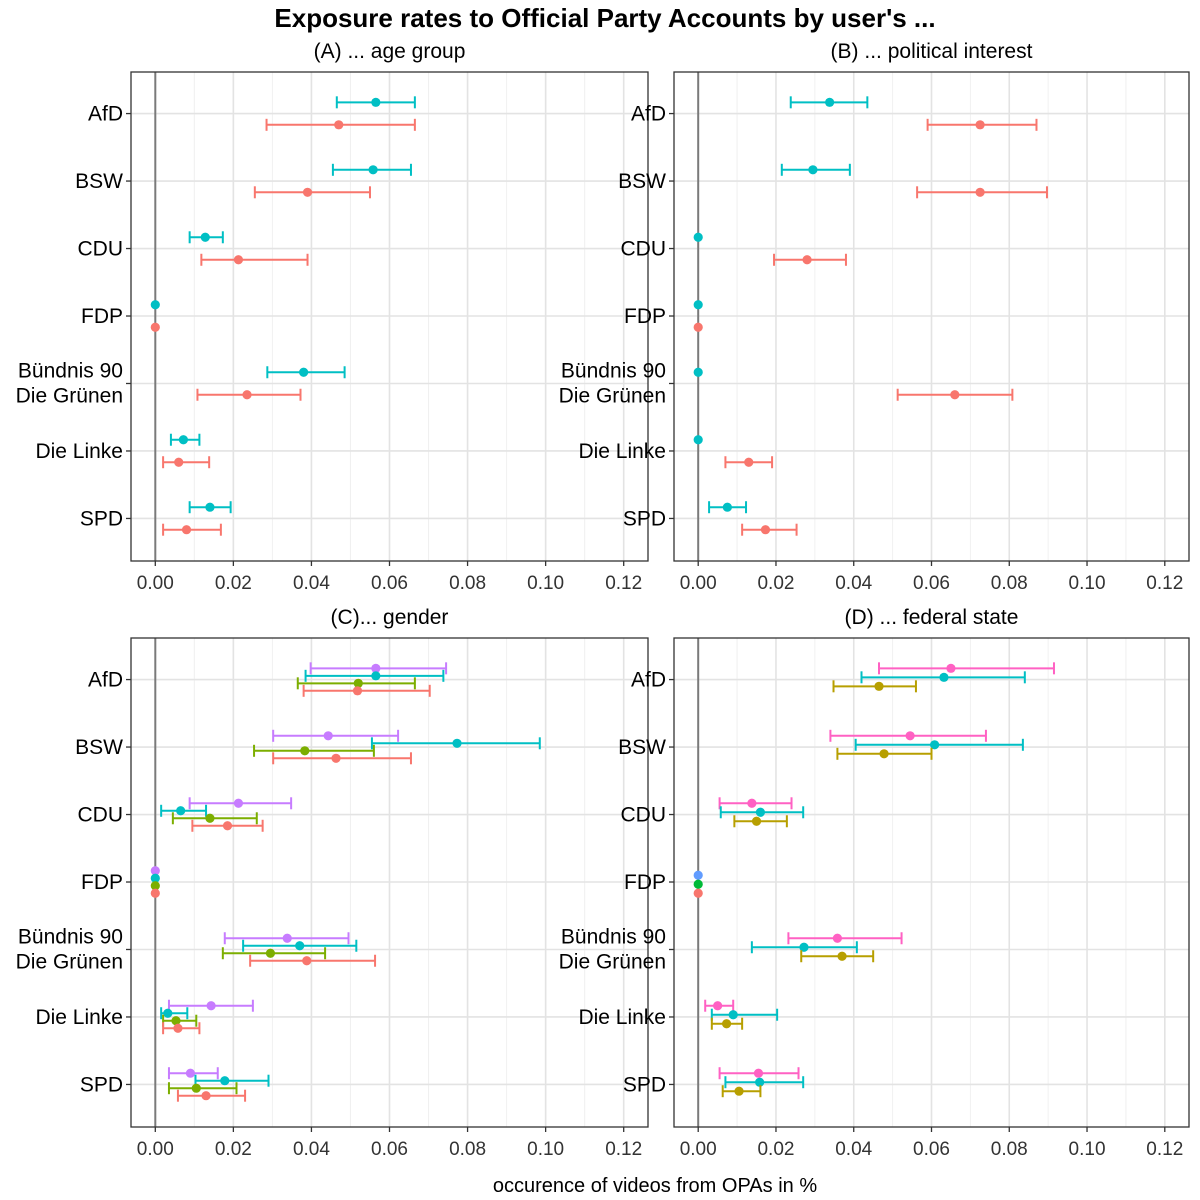  I want to click on panel-title: (A) ... age group, so click(390, 51).